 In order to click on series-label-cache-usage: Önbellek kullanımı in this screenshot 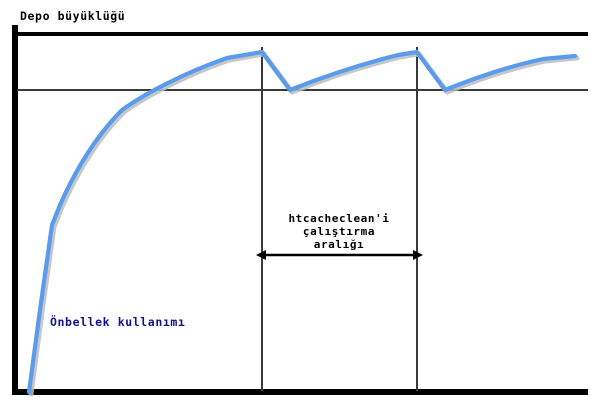, I will do `click(117, 321)`.